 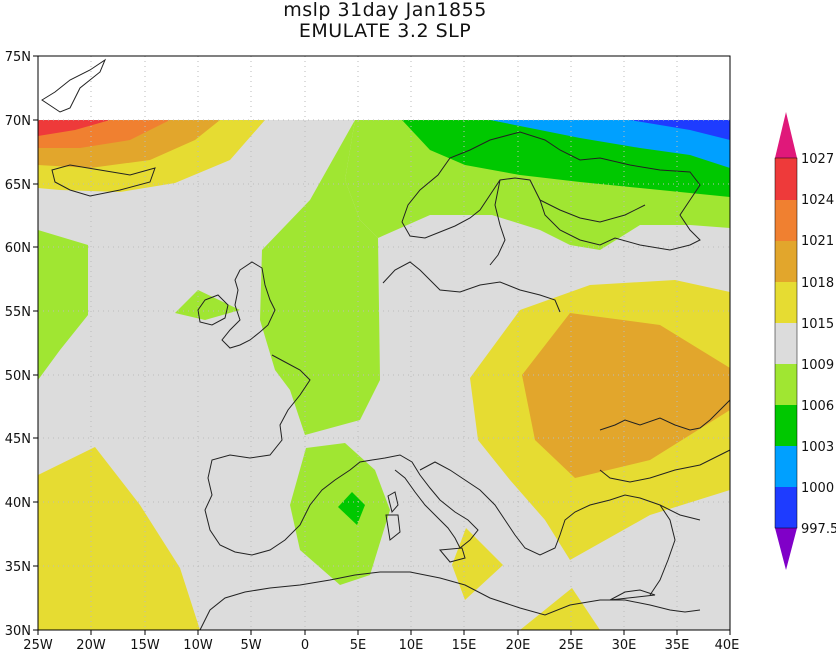 I want to click on contour-1015-1018-southwest, so click(x=119, y=538).